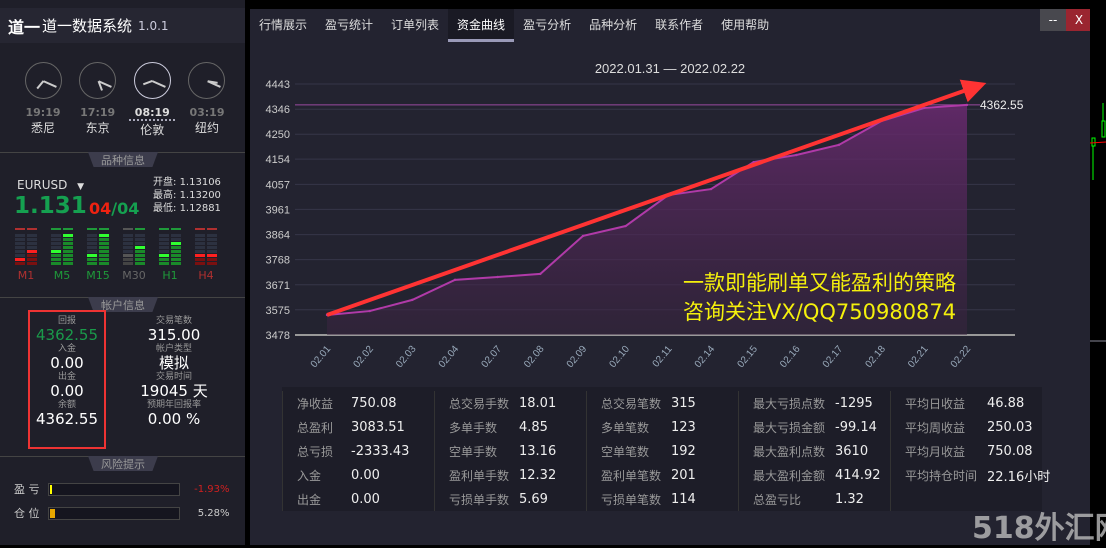 The height and width of the screenshot is (548, 1106). I want to click on timeframe-M5: M5, so click(62, 255).